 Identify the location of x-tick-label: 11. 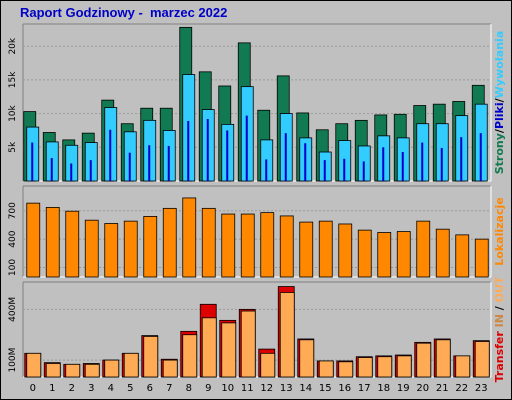
(247, 388).